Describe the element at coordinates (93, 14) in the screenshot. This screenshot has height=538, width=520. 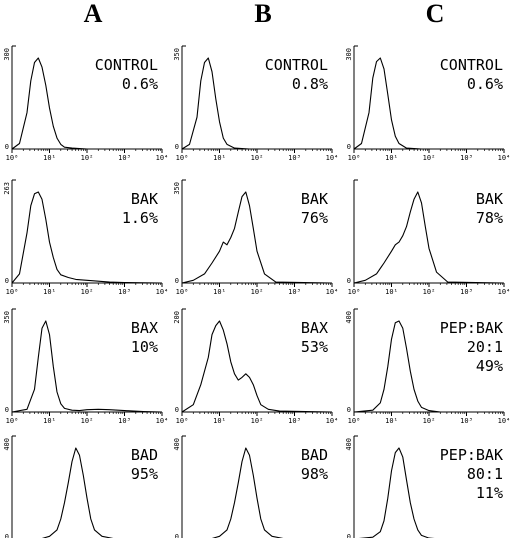
I see `column-label-a: A` at that location.